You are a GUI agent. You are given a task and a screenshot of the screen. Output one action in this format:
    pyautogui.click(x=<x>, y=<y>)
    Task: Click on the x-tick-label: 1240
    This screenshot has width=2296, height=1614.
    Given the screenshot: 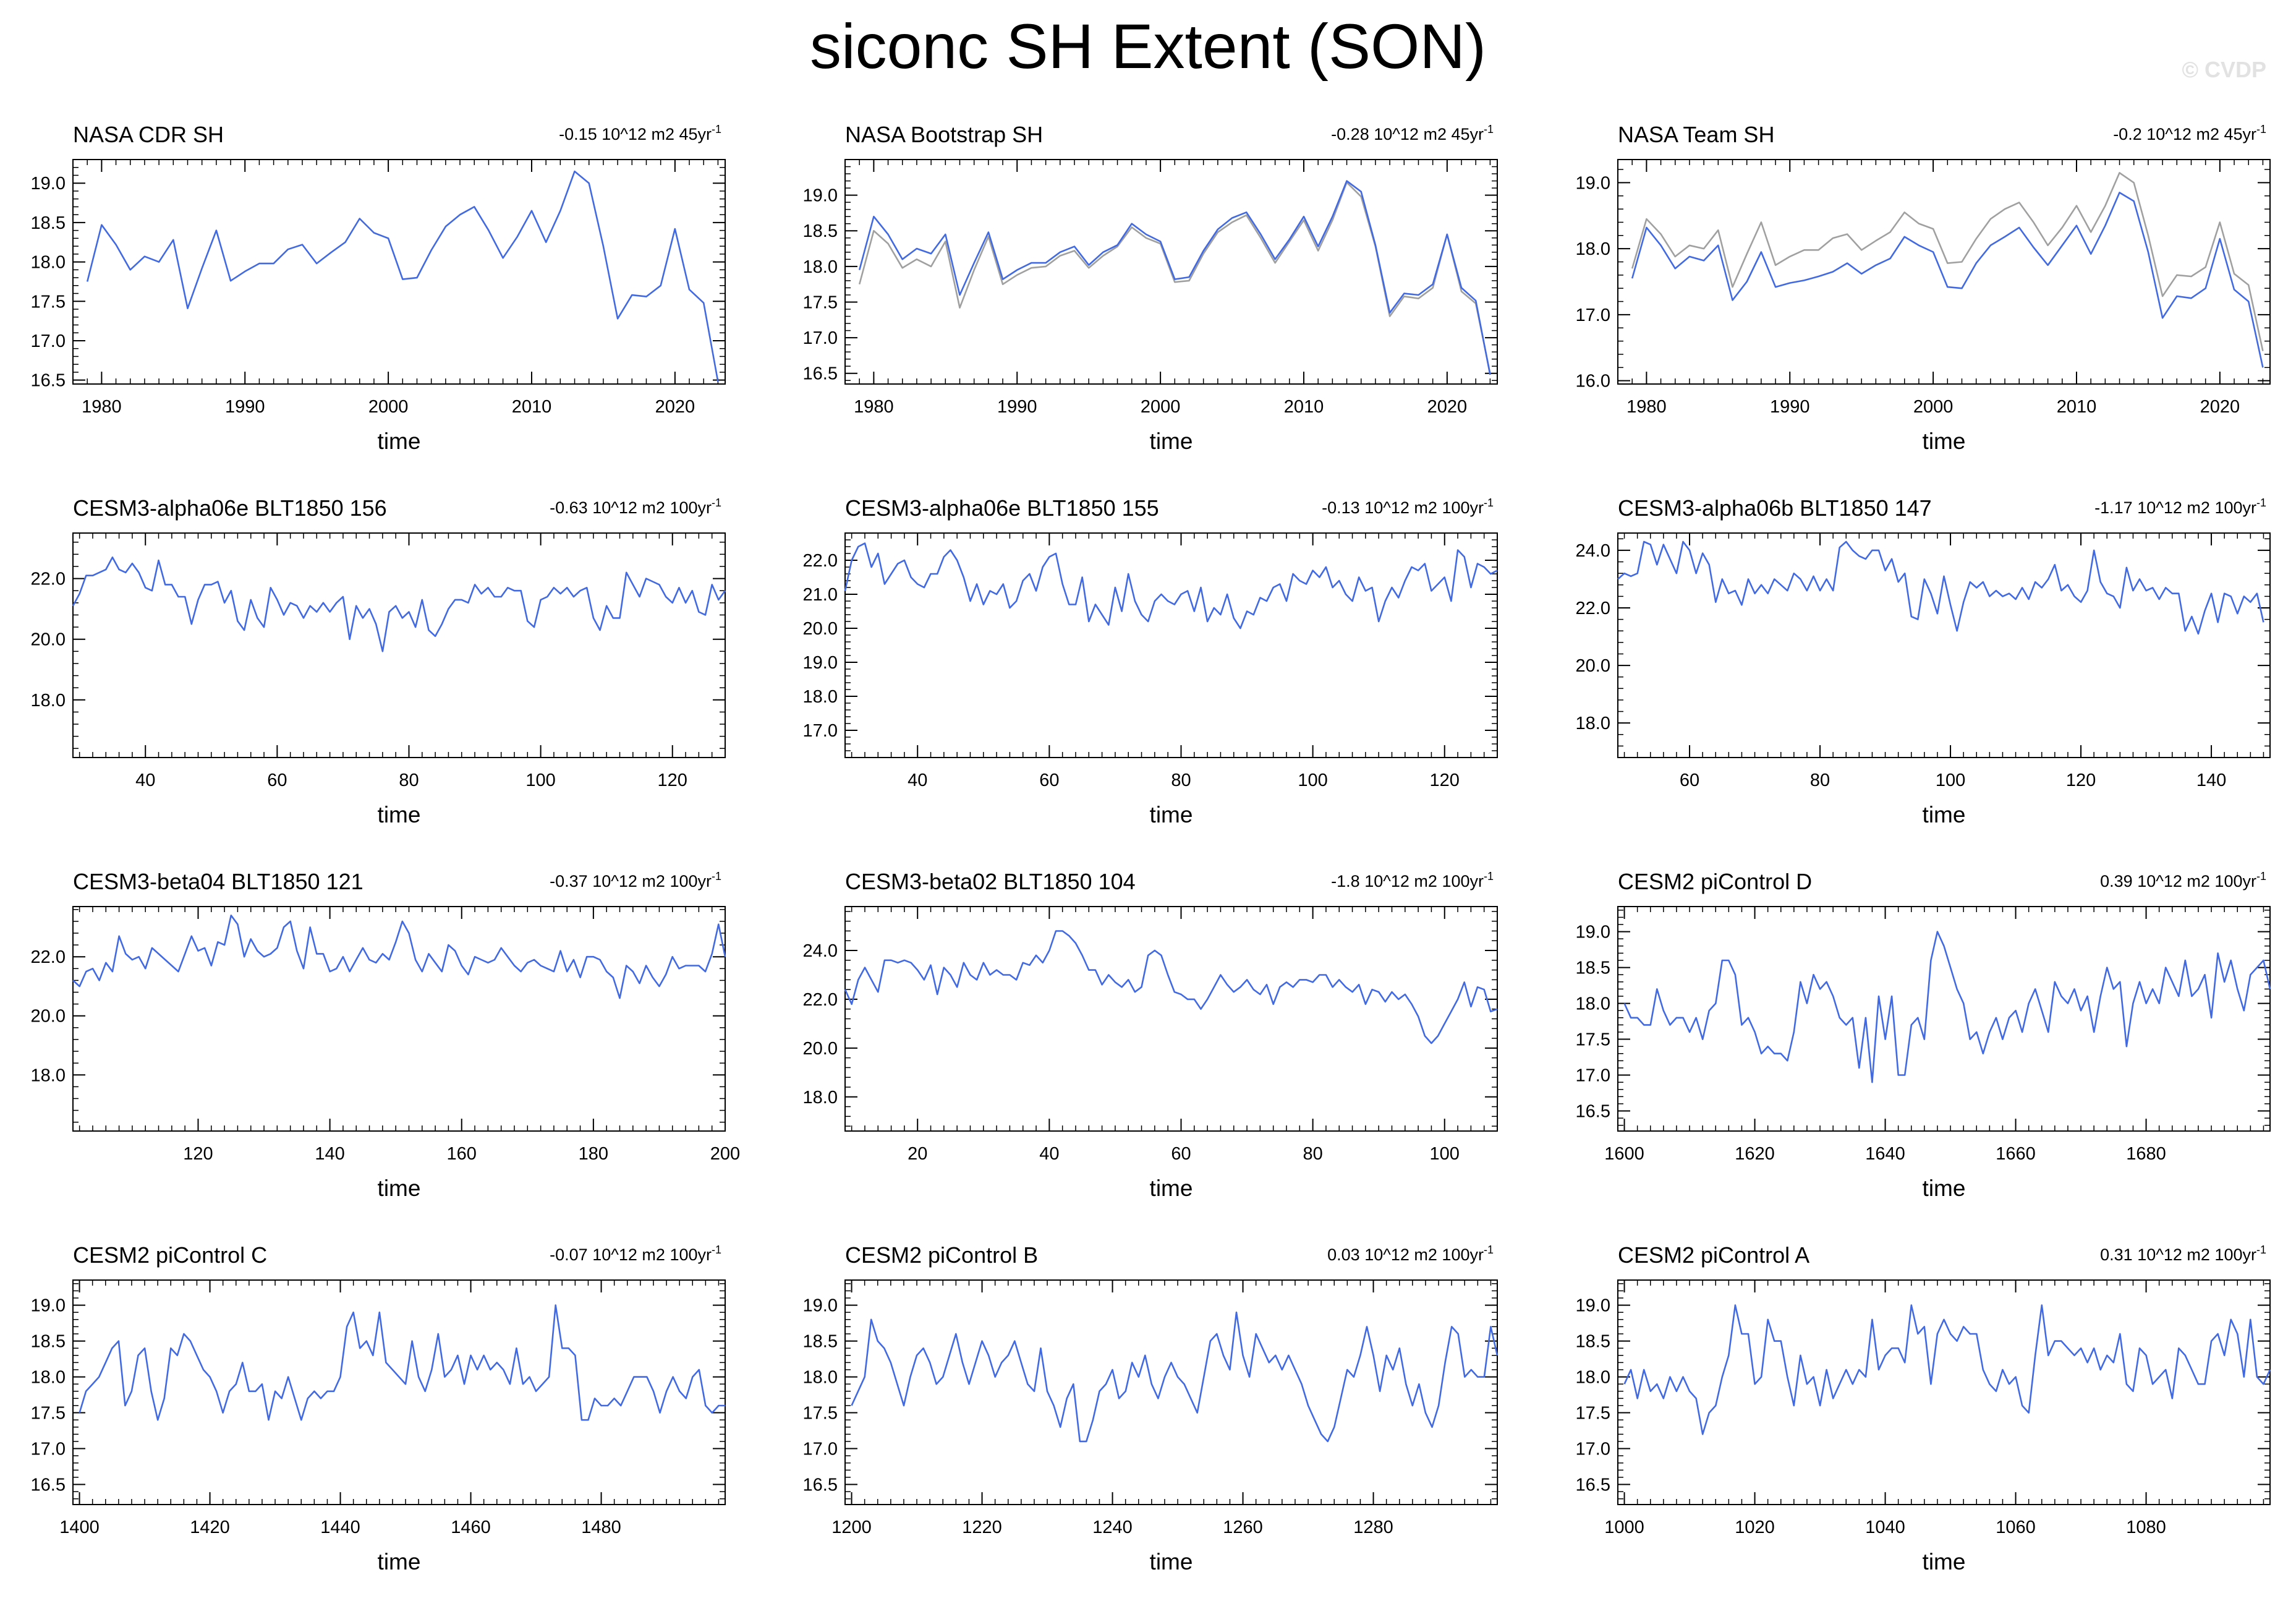 What is the action you would take?
    pyautogui.click(x=1112, y=1527)
    